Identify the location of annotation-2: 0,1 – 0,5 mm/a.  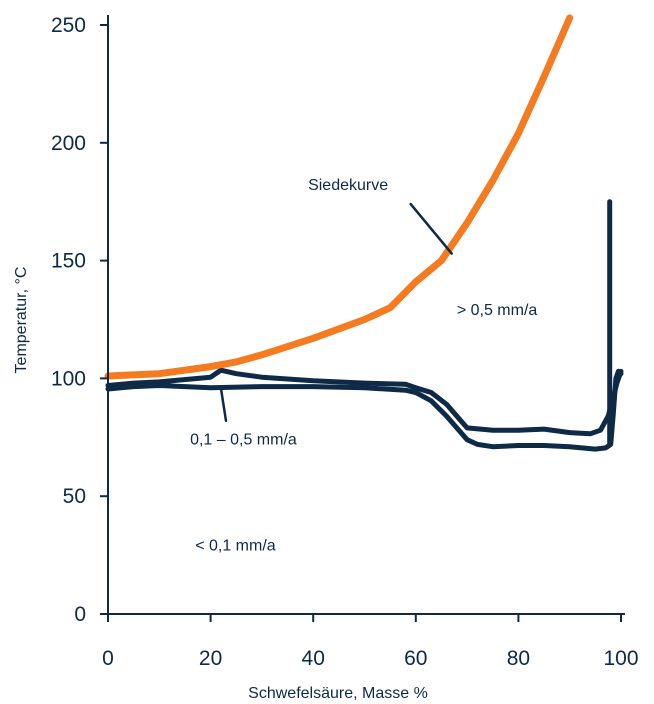
(243, 439).